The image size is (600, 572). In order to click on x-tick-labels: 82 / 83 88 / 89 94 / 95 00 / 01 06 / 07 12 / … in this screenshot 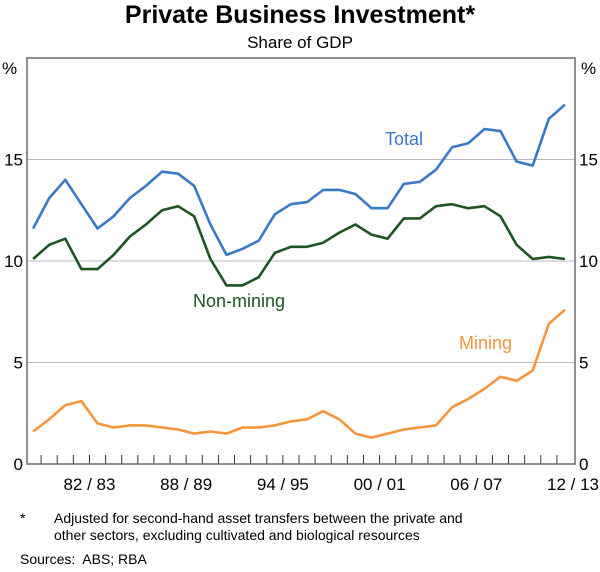, I will do `click(331, 484)`.